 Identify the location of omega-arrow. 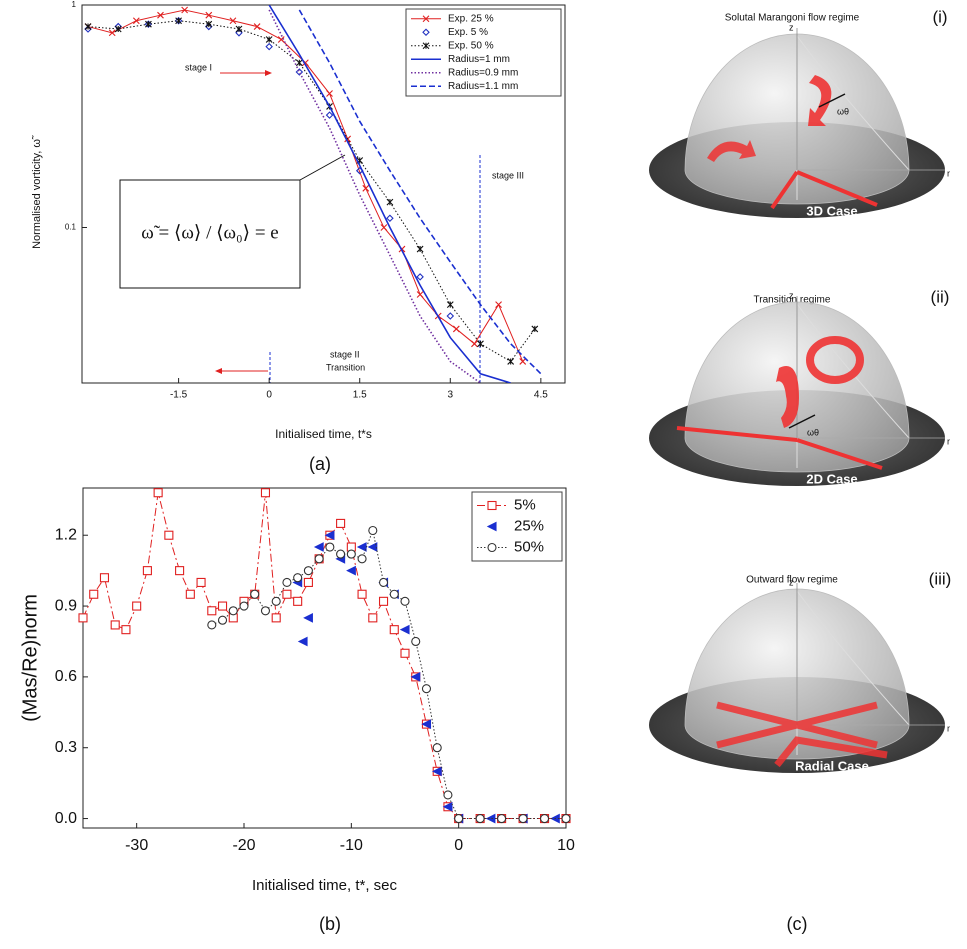
(832, 100).